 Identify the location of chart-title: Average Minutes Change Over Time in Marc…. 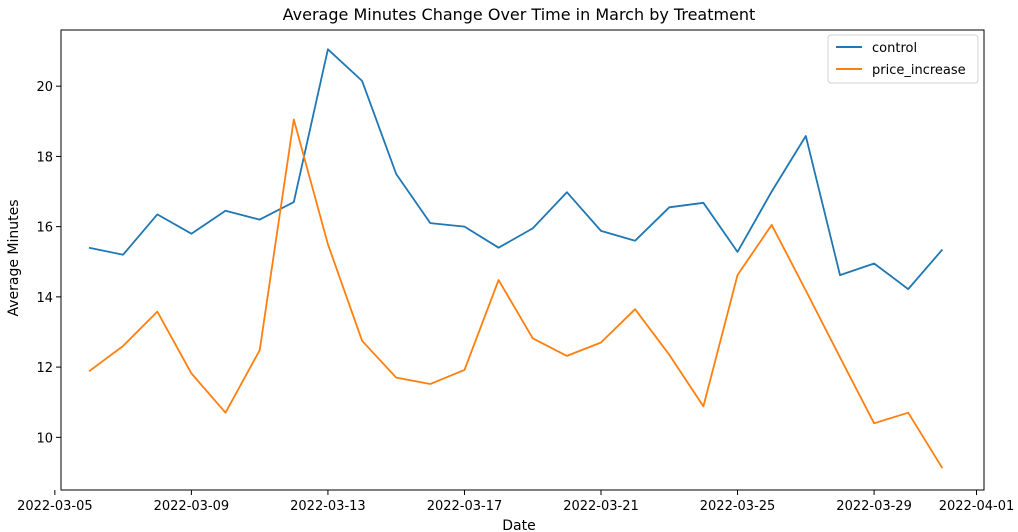
(519, 14).